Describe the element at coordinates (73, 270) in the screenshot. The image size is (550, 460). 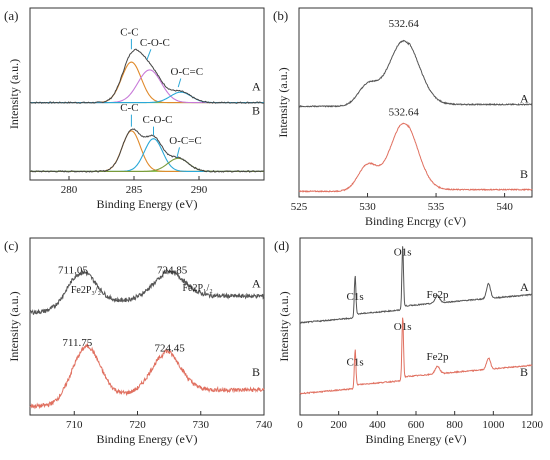
I see `peak-label: 711.05` at that location.